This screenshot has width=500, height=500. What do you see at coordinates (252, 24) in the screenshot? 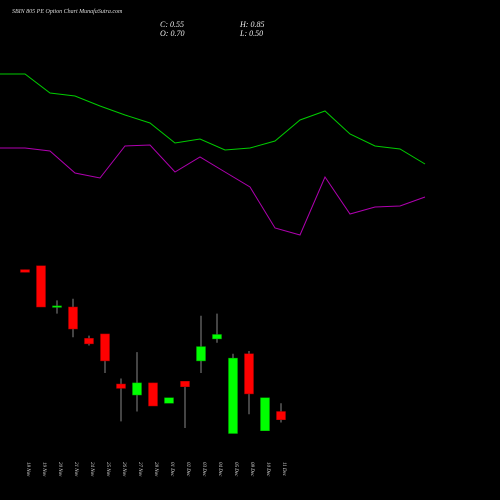
I see `high-value: H: 0.85` at bounding box center [252, 24].